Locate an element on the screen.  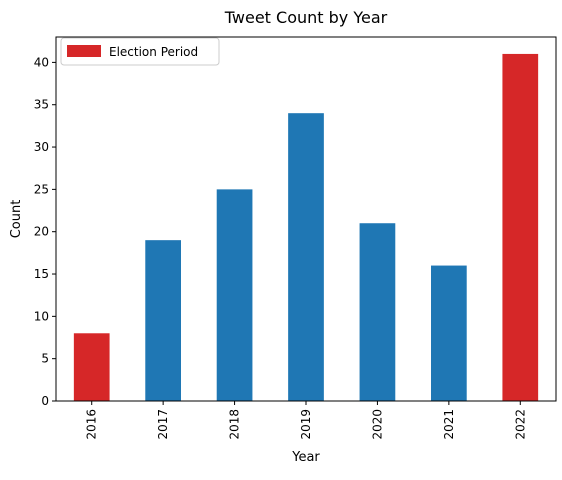
y-tick-label-5: 5 is located at coordinates (45, 359).